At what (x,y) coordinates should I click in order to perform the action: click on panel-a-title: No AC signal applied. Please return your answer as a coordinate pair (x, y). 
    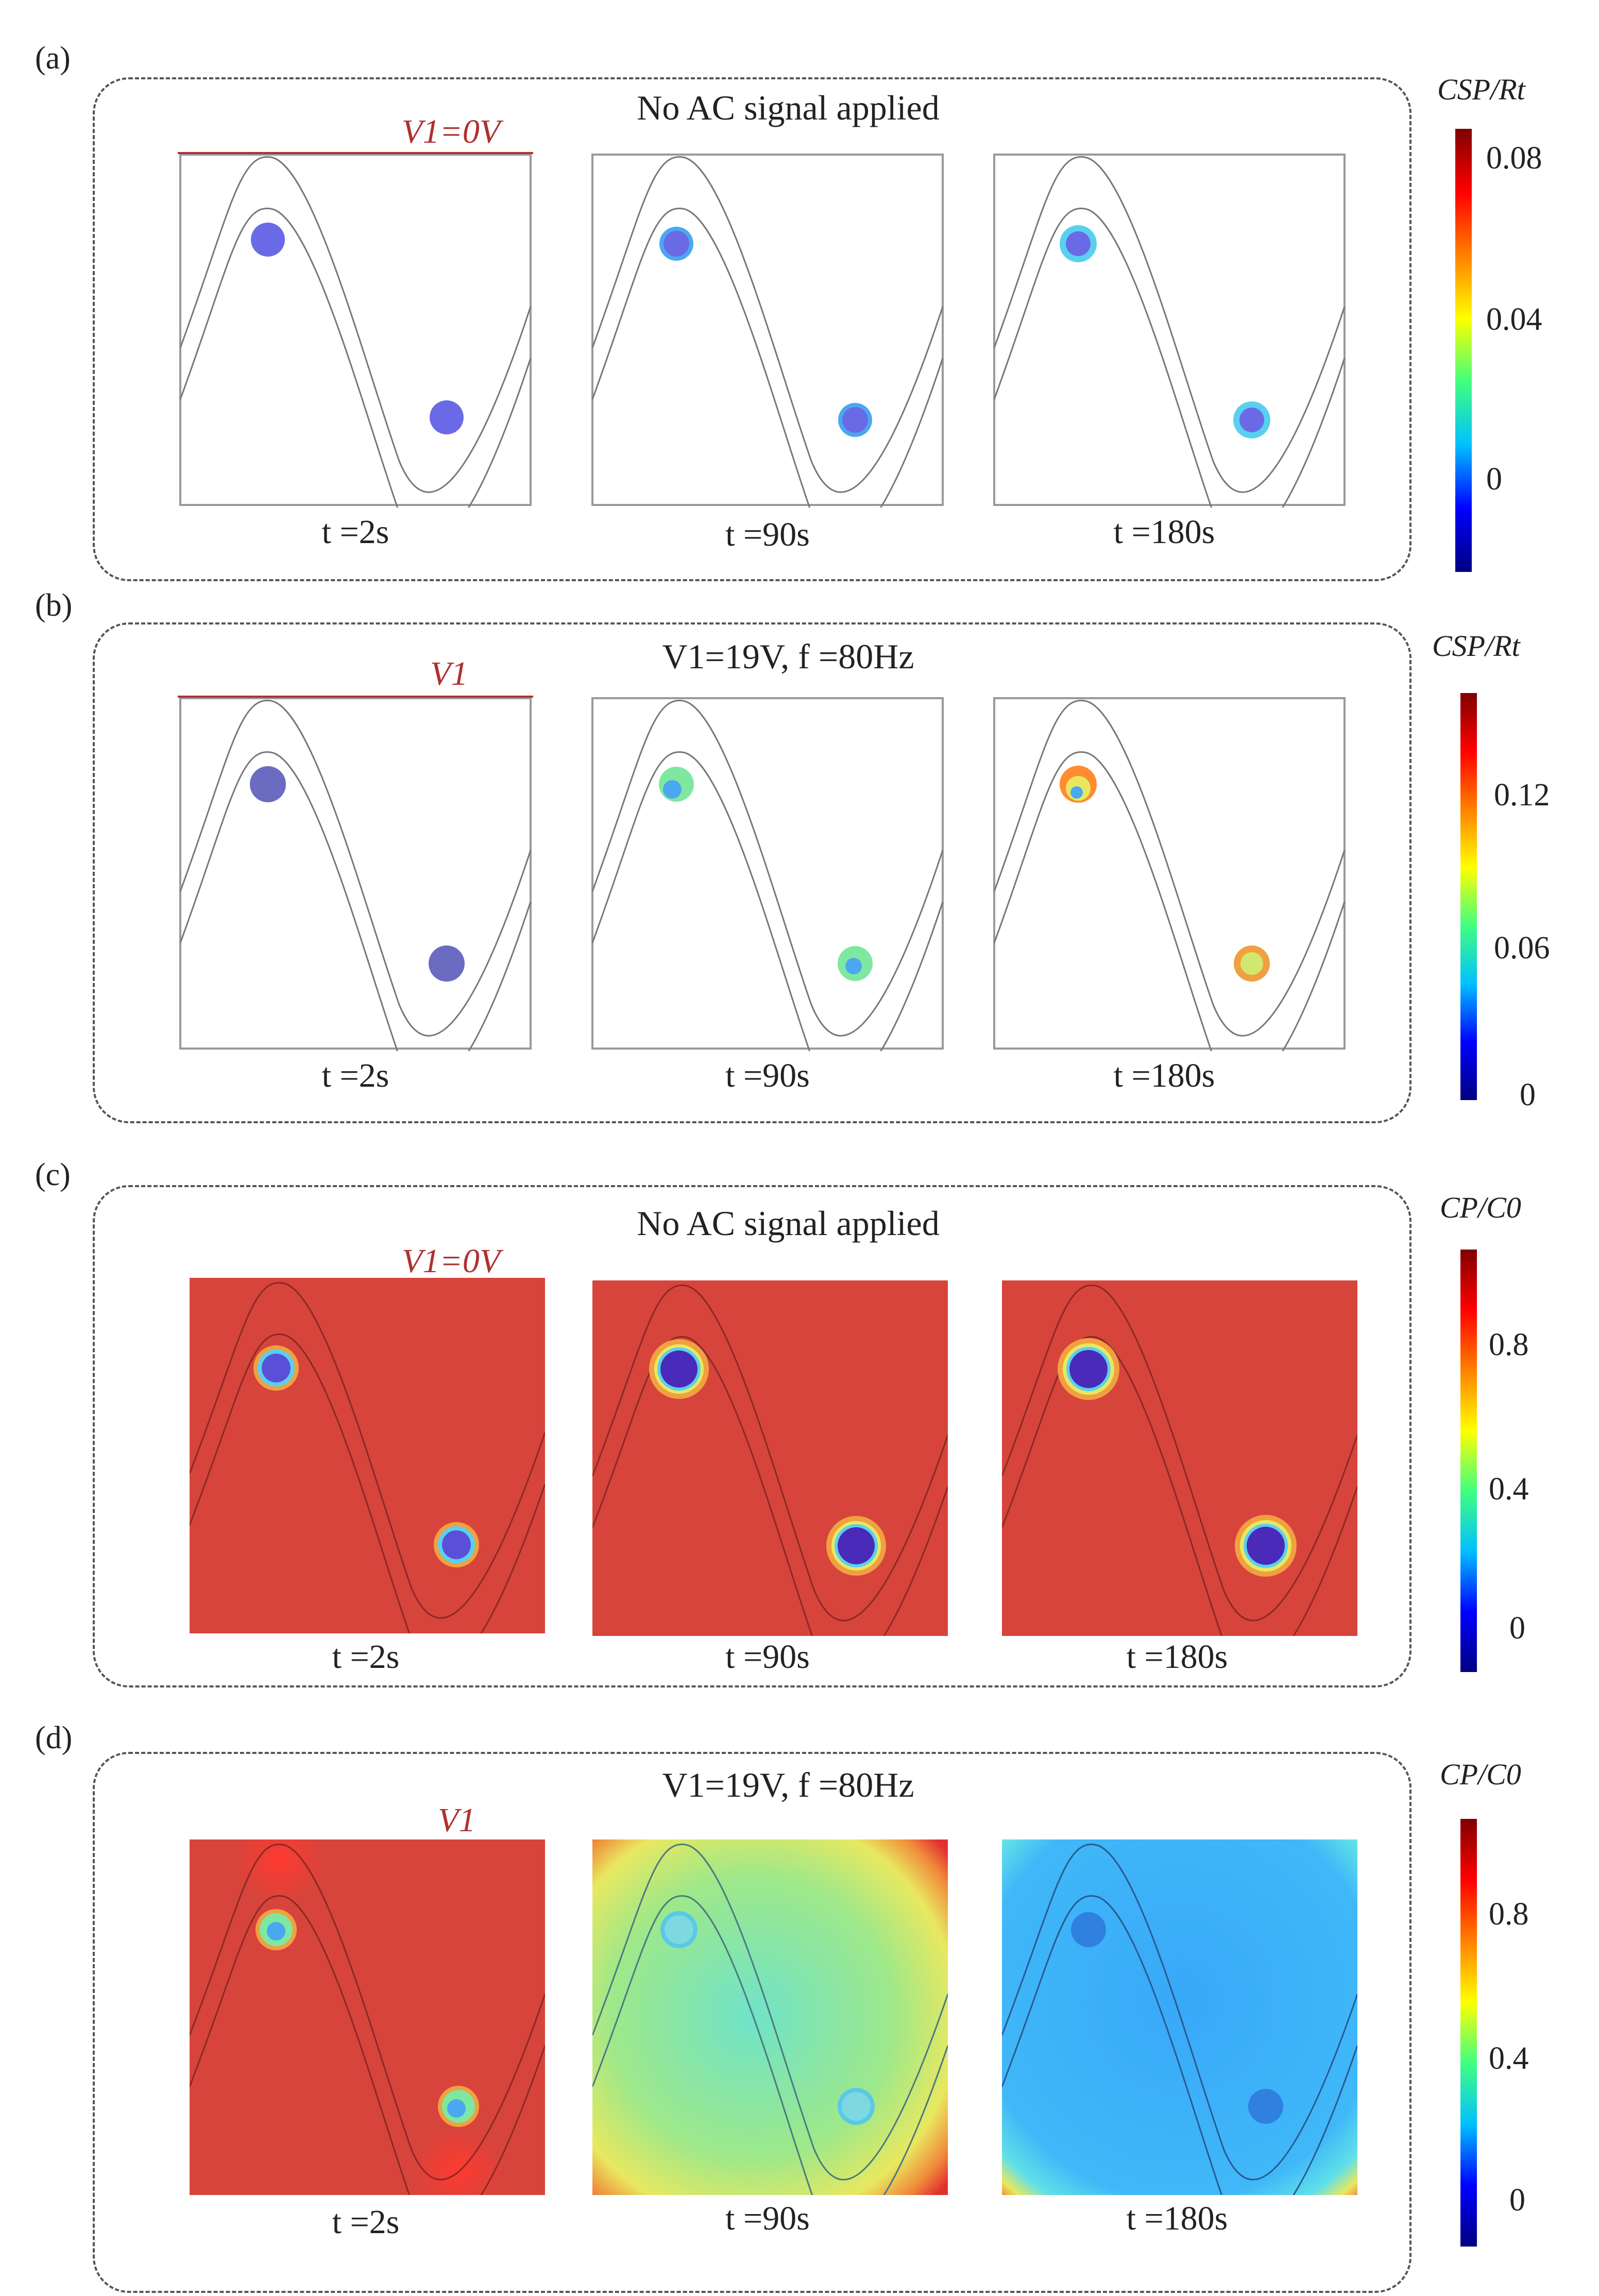
    Looking at the image, I should click on (788, 107).